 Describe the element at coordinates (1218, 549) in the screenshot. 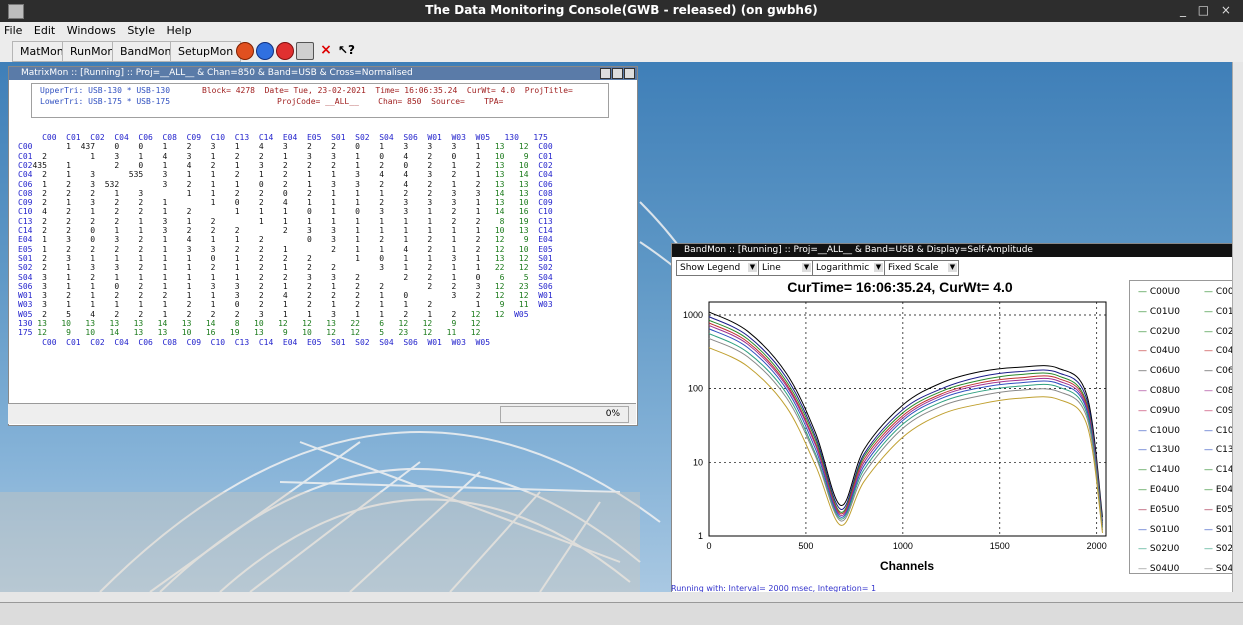

I see `legend-entry: — S02` at that location.